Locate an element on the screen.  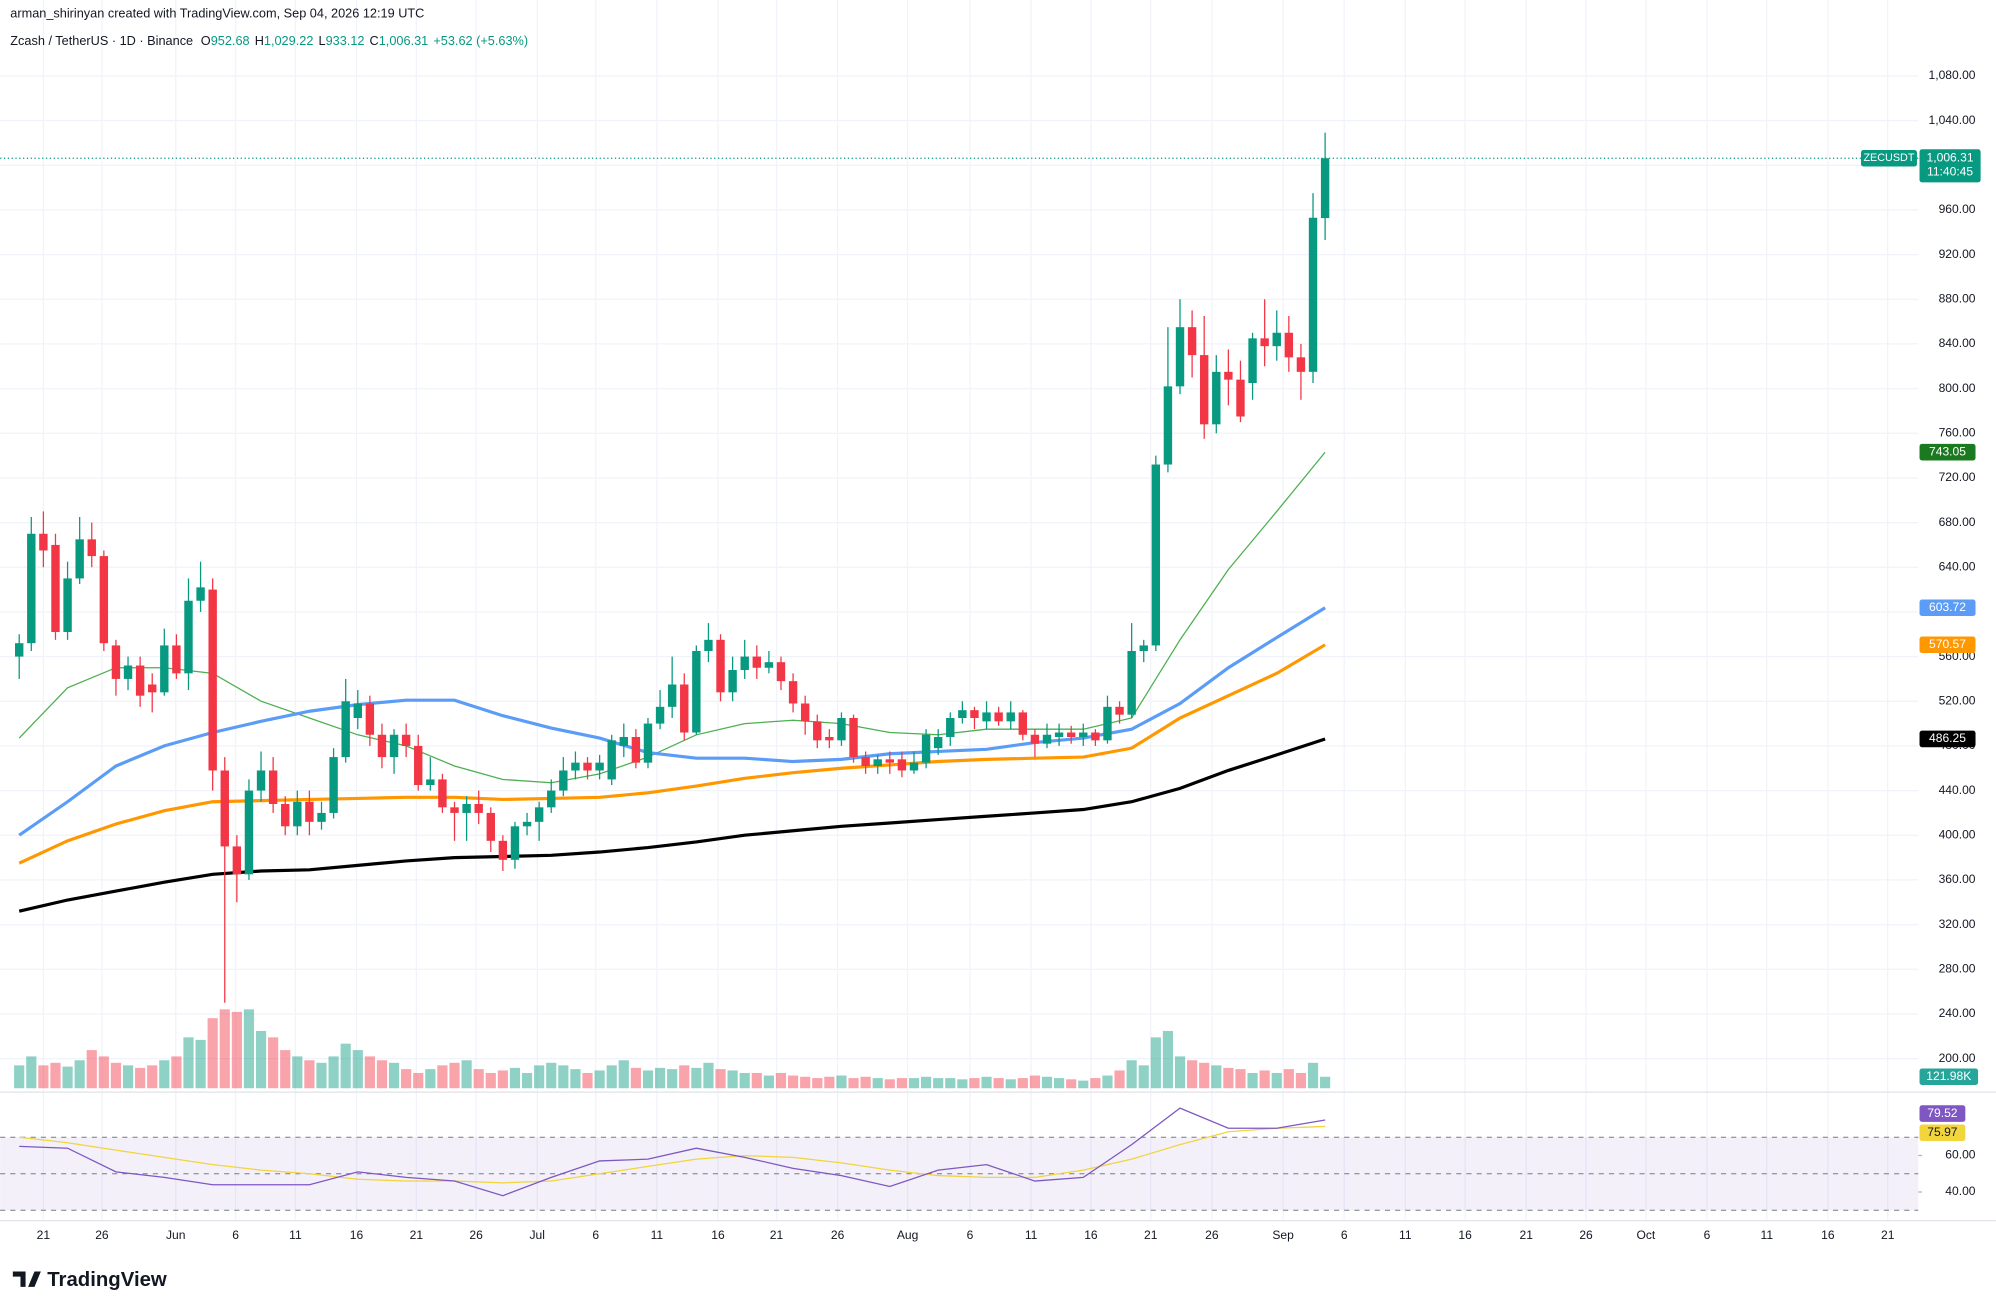
x-tick-label: Aug is located at coordinates (908, 1235).